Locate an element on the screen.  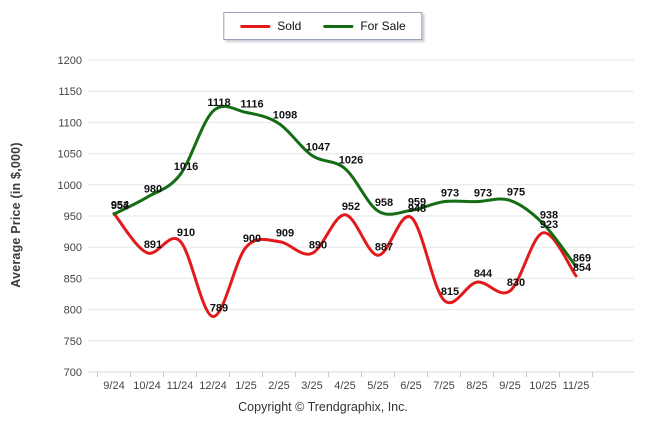
data-label: 1026 is located at coordinates (351, 161).